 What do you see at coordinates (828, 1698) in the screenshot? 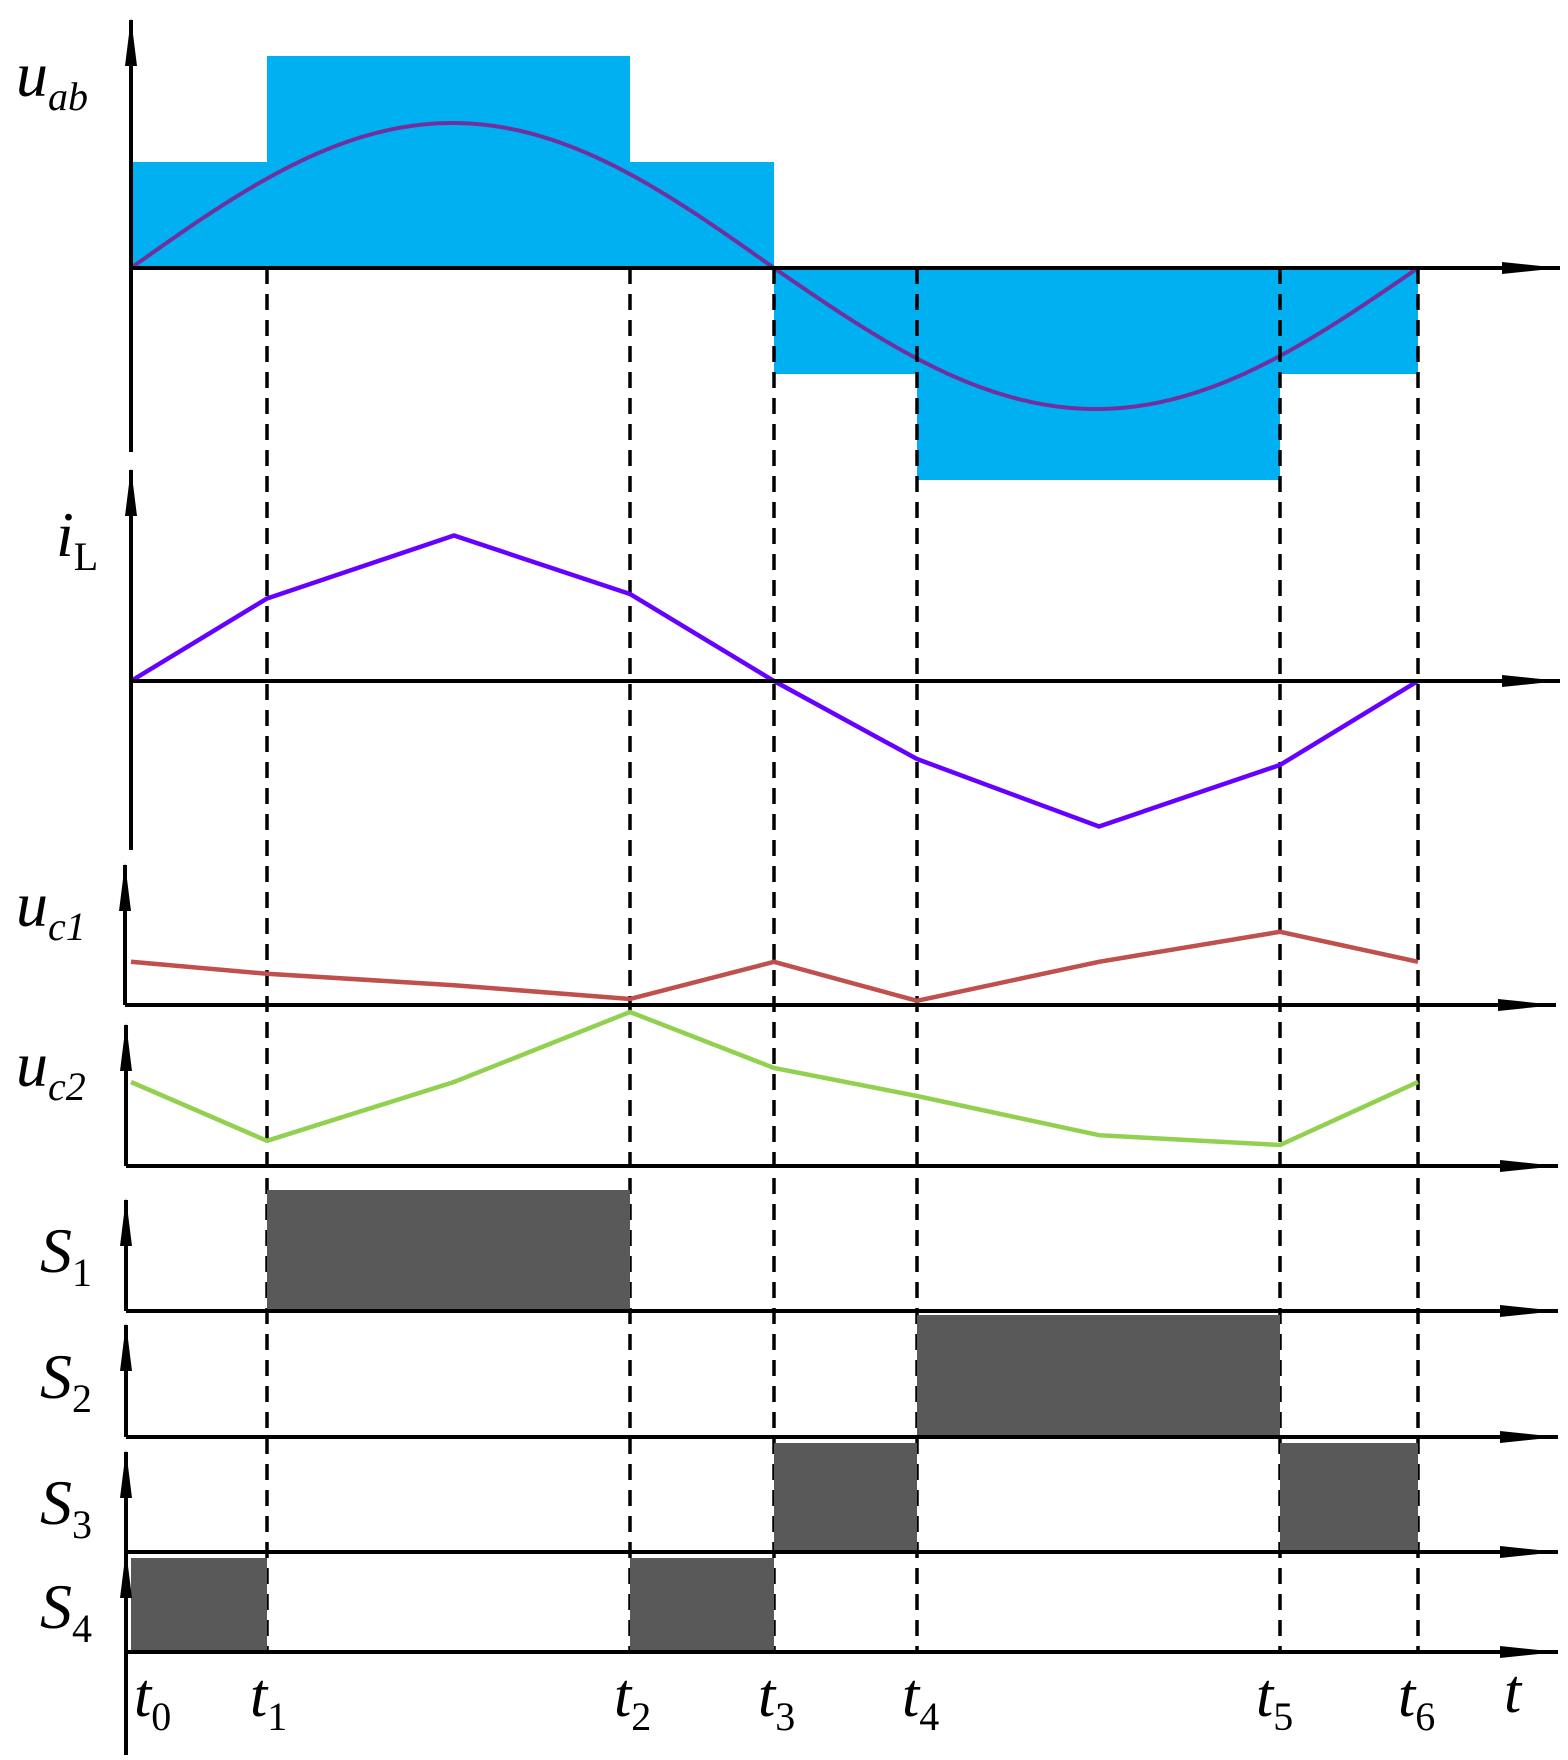
I see `time-marker-labels: t0 t1 t2 t3 t4 t5 t6 t` at bounding box center [828, 1698].